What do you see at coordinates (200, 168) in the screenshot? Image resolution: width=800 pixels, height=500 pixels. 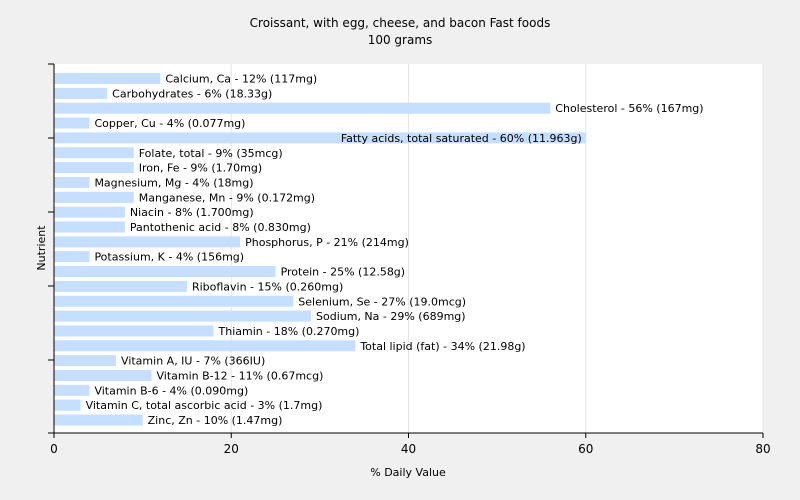 I see `bar-label-6: Iron, Fe - 9% (1.70mg)` at bounding box center [200, 168].